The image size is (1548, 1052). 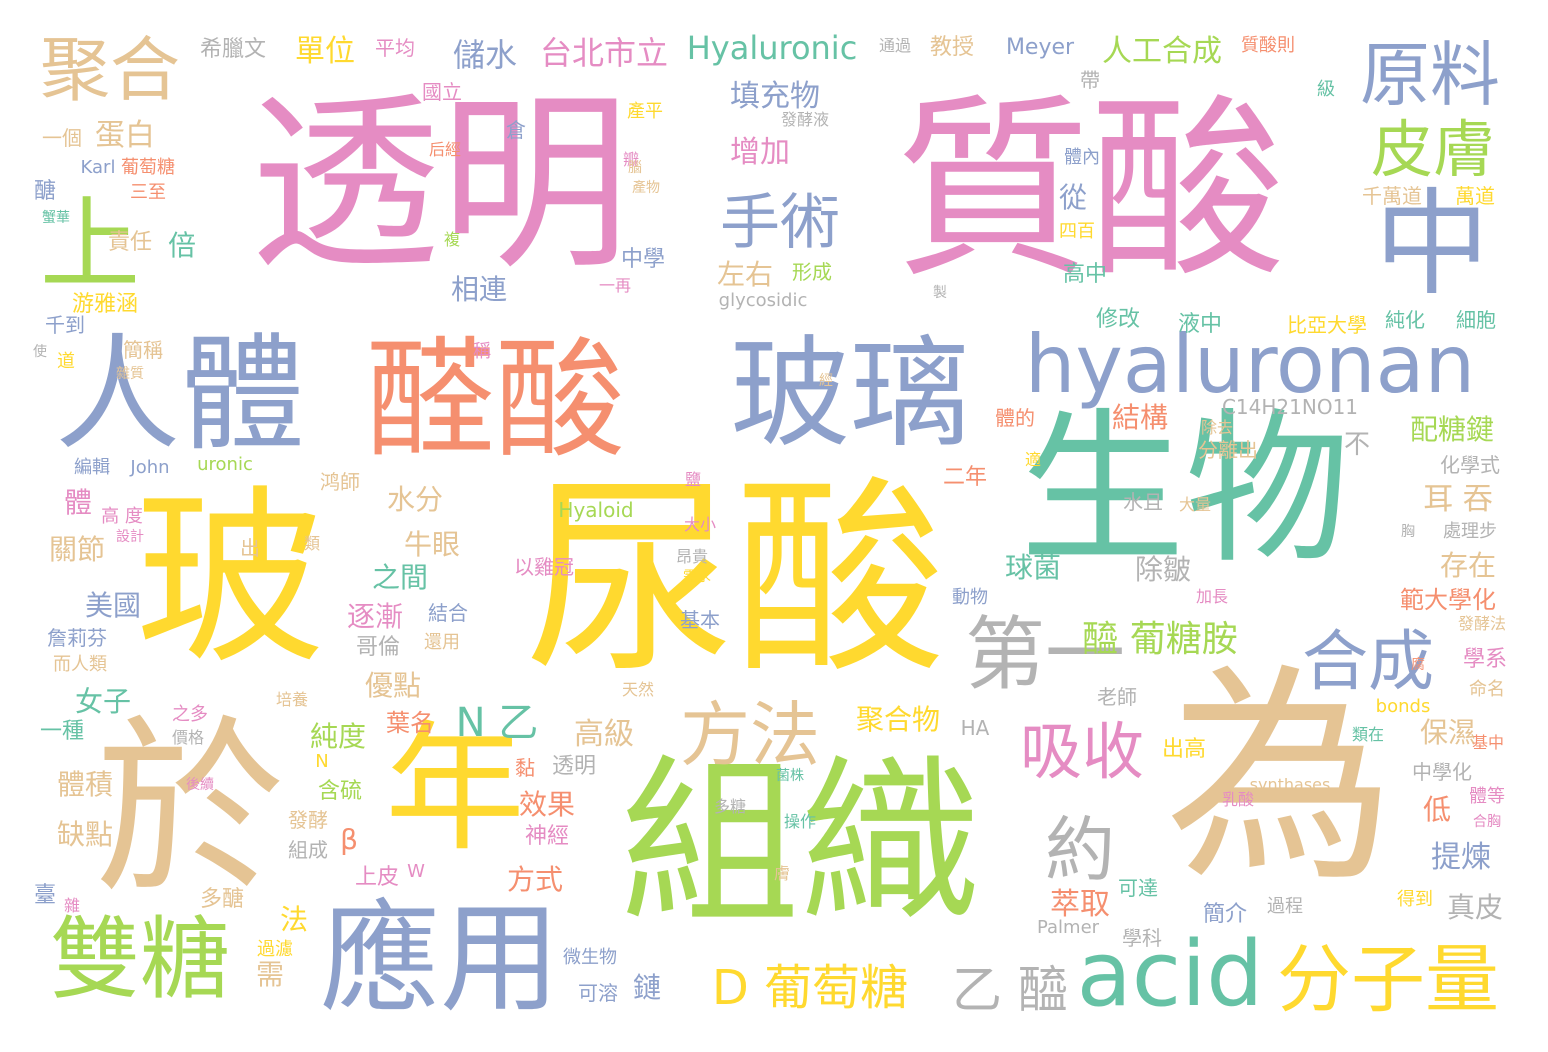 I want to click on word-bianji: 編輯, so click(x=92, y=467).